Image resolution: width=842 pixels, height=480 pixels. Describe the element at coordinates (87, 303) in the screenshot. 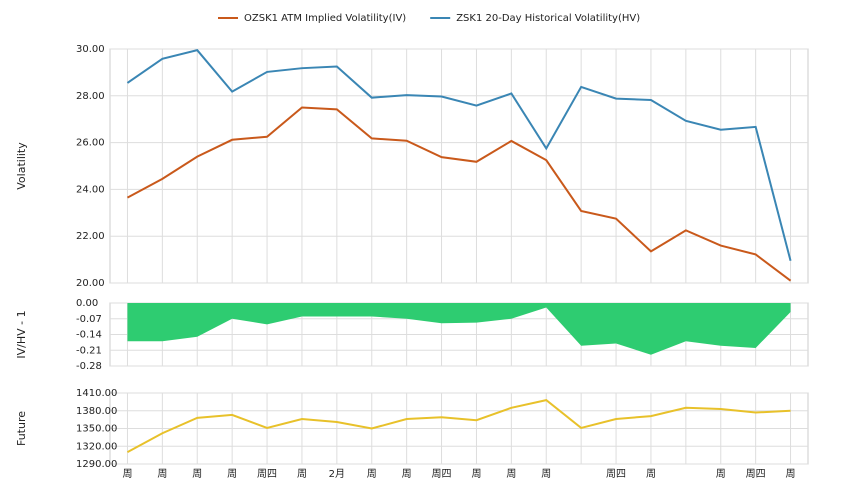

I see `y-tick-label: 0.00` at that location.